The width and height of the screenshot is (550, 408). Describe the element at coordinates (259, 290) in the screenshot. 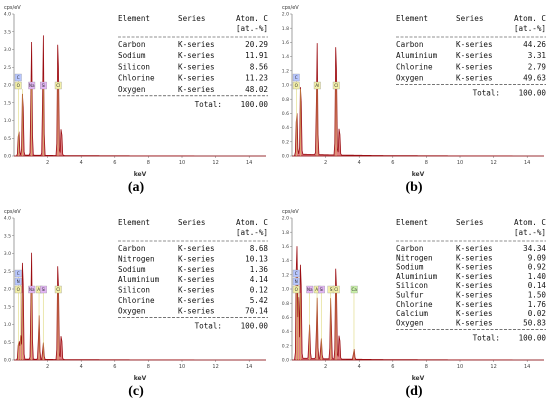

I see `table-row-value: 0.12` at that location.